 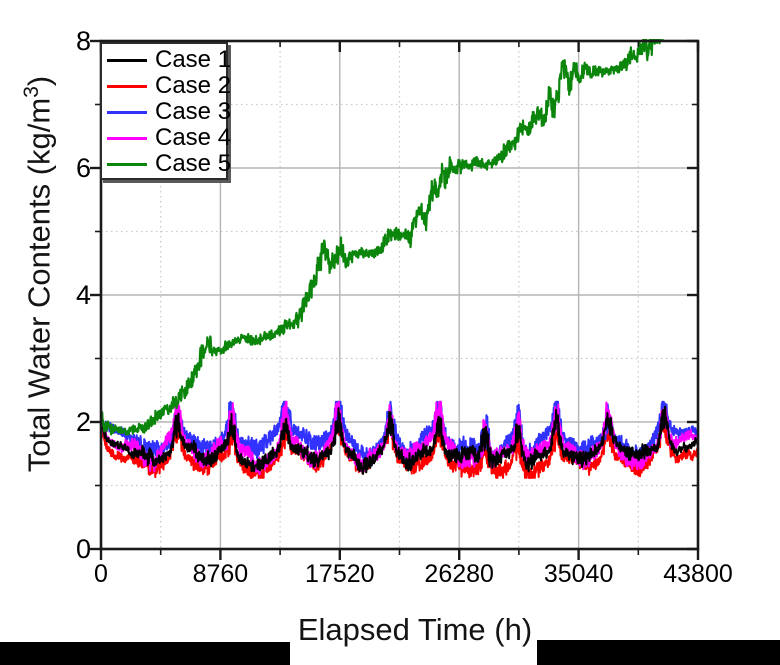 I want to click on x-tick-label: 17520, so click(x=340, y=574).